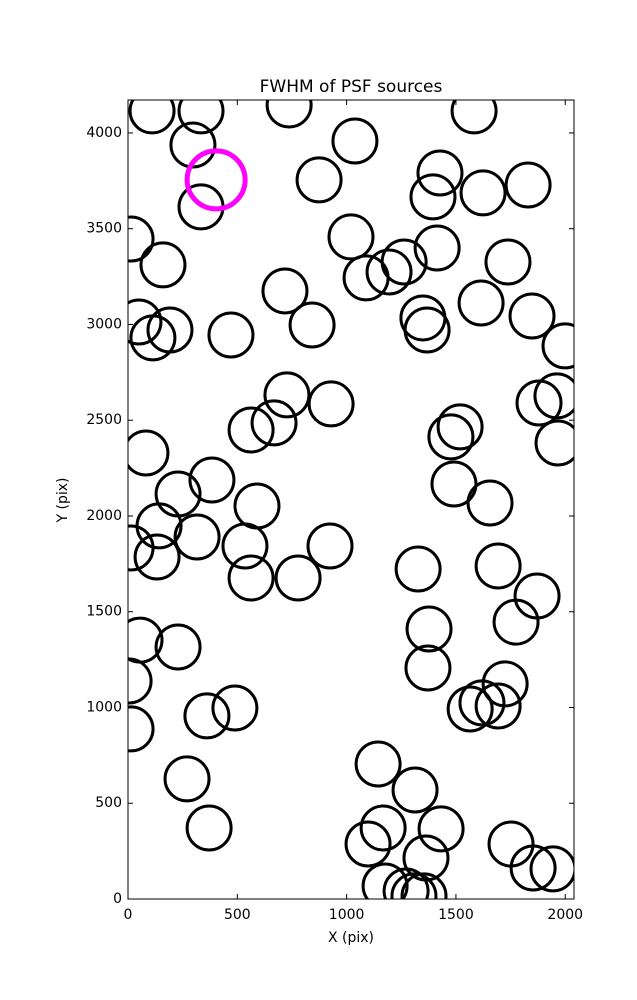 This screenshot has width=637, height=1000. I want to click on y-tick-label: 1500, so click(104, 612).